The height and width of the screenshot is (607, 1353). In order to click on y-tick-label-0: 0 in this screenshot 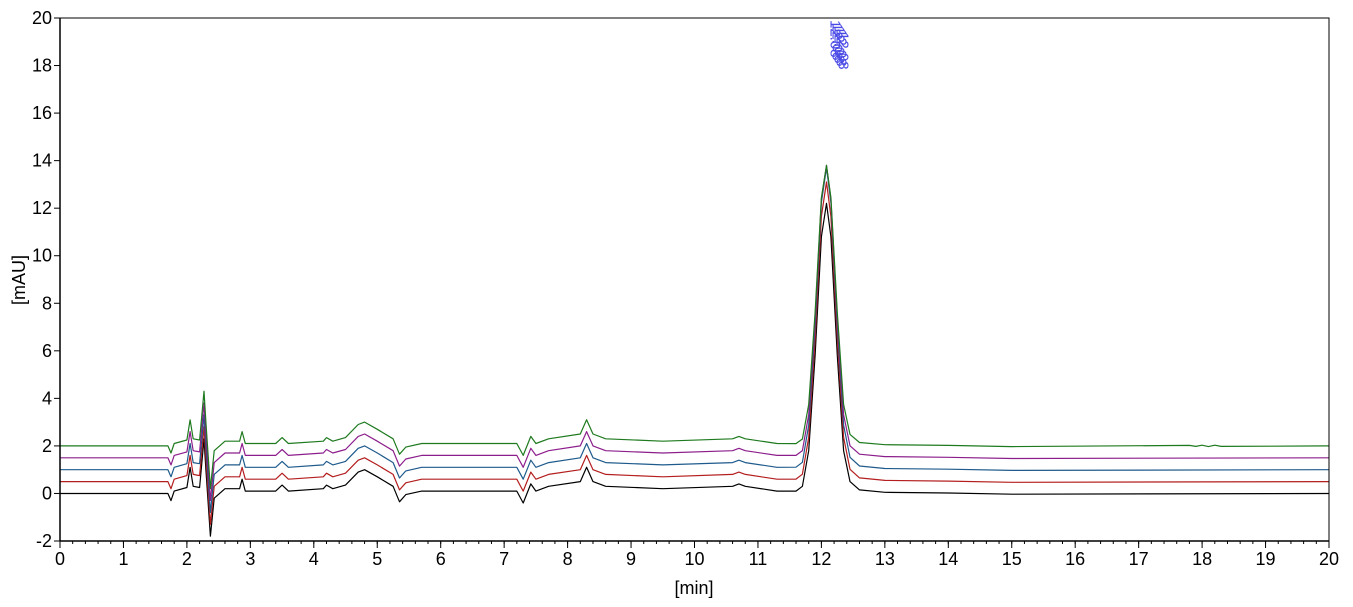, I will do `click(47, 493)`.